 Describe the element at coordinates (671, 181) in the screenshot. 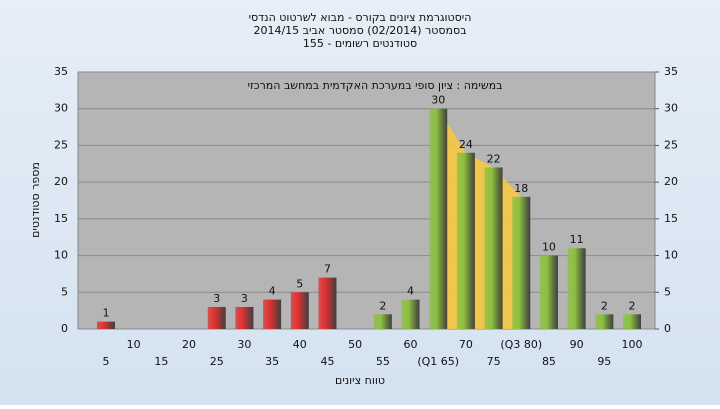

I see `y2-tick-label: 20` at that location.